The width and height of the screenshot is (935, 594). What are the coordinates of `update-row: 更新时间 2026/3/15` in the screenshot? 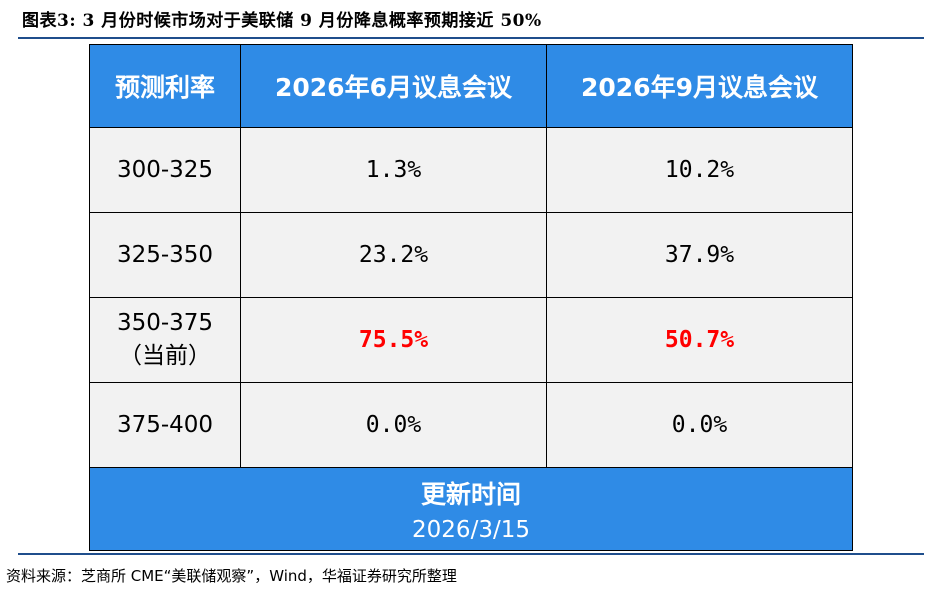 It's located at (471, 509).